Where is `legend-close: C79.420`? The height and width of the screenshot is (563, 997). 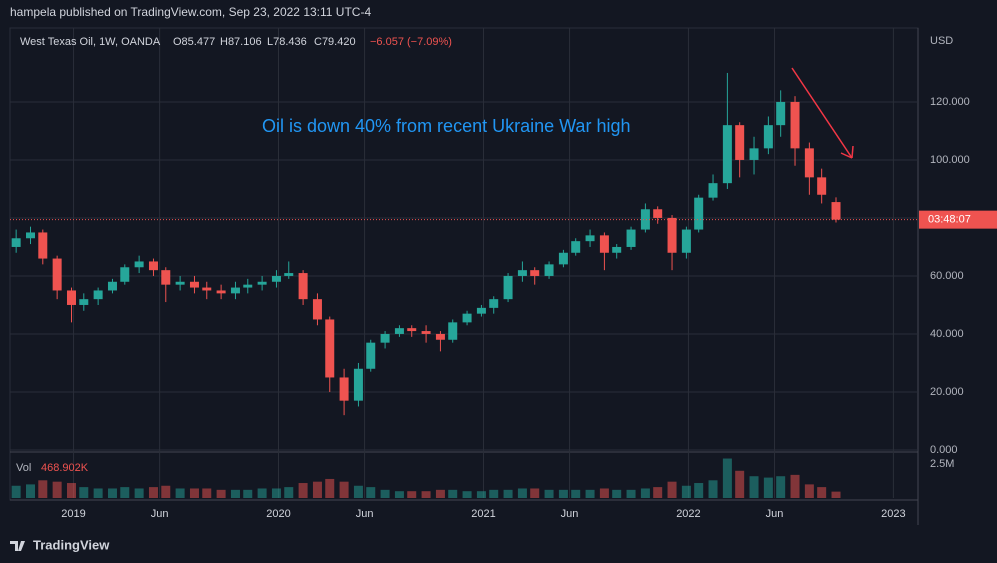 legend-close: C79.420 is located at coordinates (335, 42).